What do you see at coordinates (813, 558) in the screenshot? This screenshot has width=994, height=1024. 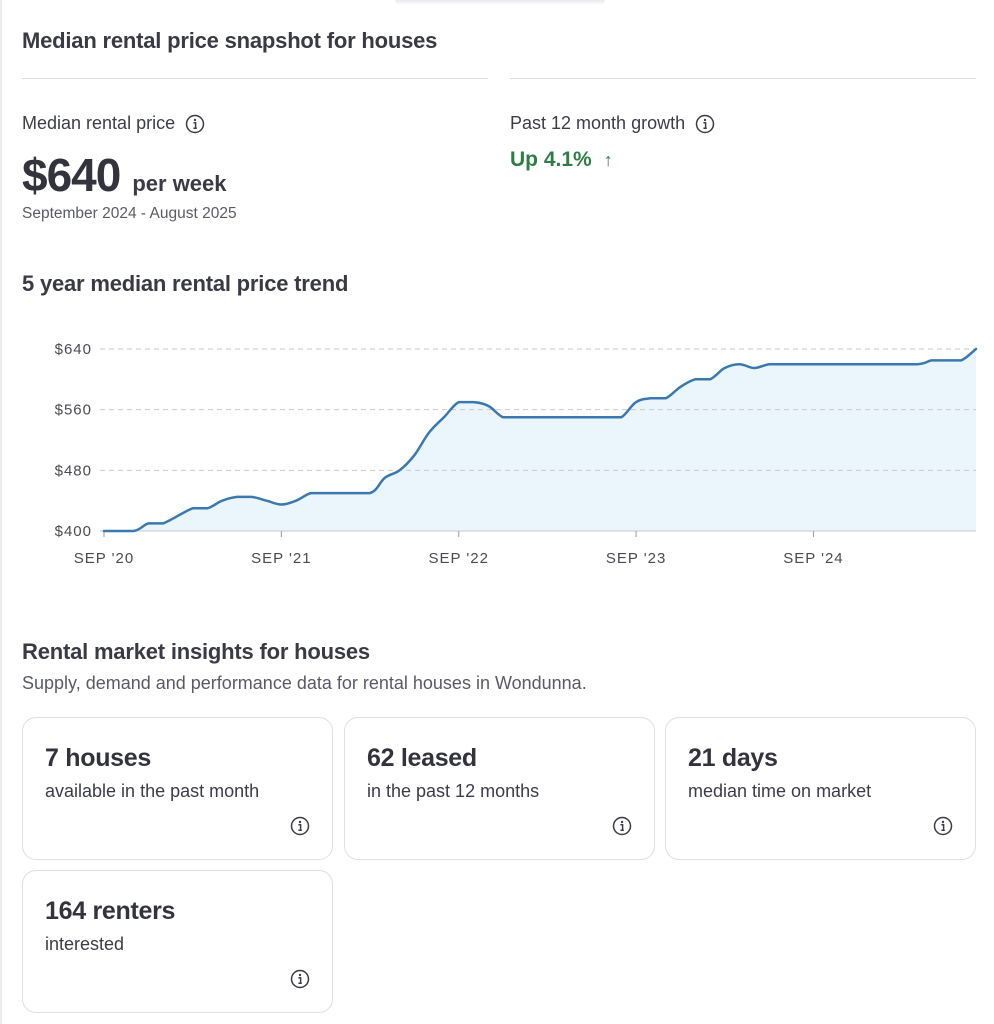 I see `x-tick-label: SEP '24` at bounding box center [813, 558].